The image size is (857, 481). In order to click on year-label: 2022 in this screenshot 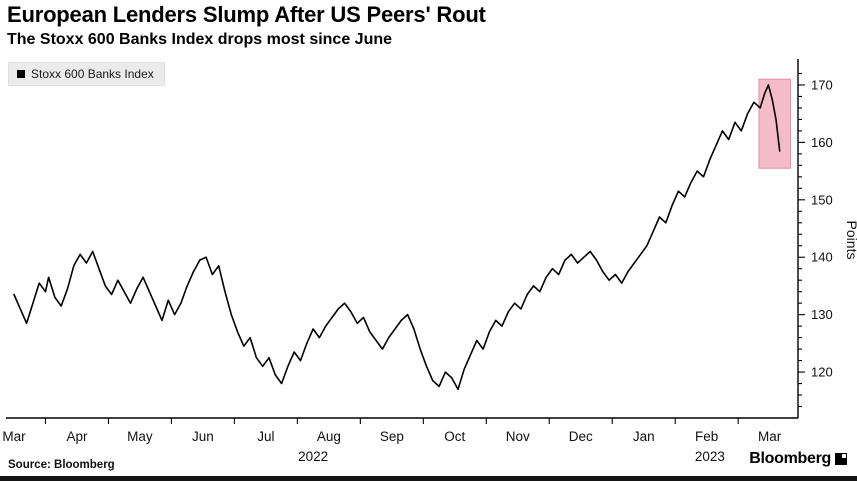, I will do `click(313, 456)`.